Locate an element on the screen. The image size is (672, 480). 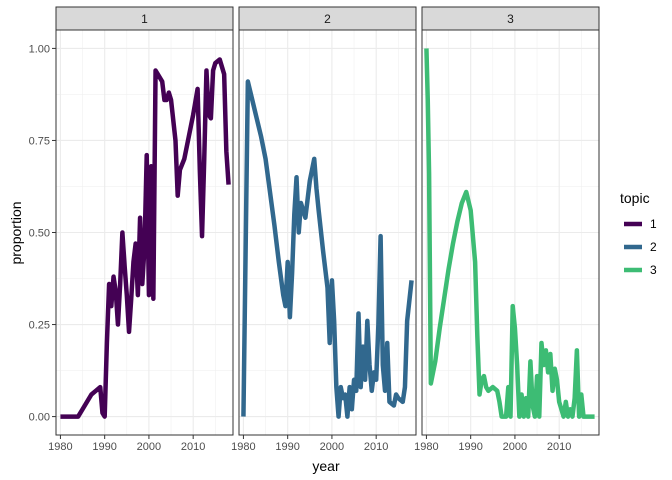
legend-label: 2 is located at coordinates (653, 247).